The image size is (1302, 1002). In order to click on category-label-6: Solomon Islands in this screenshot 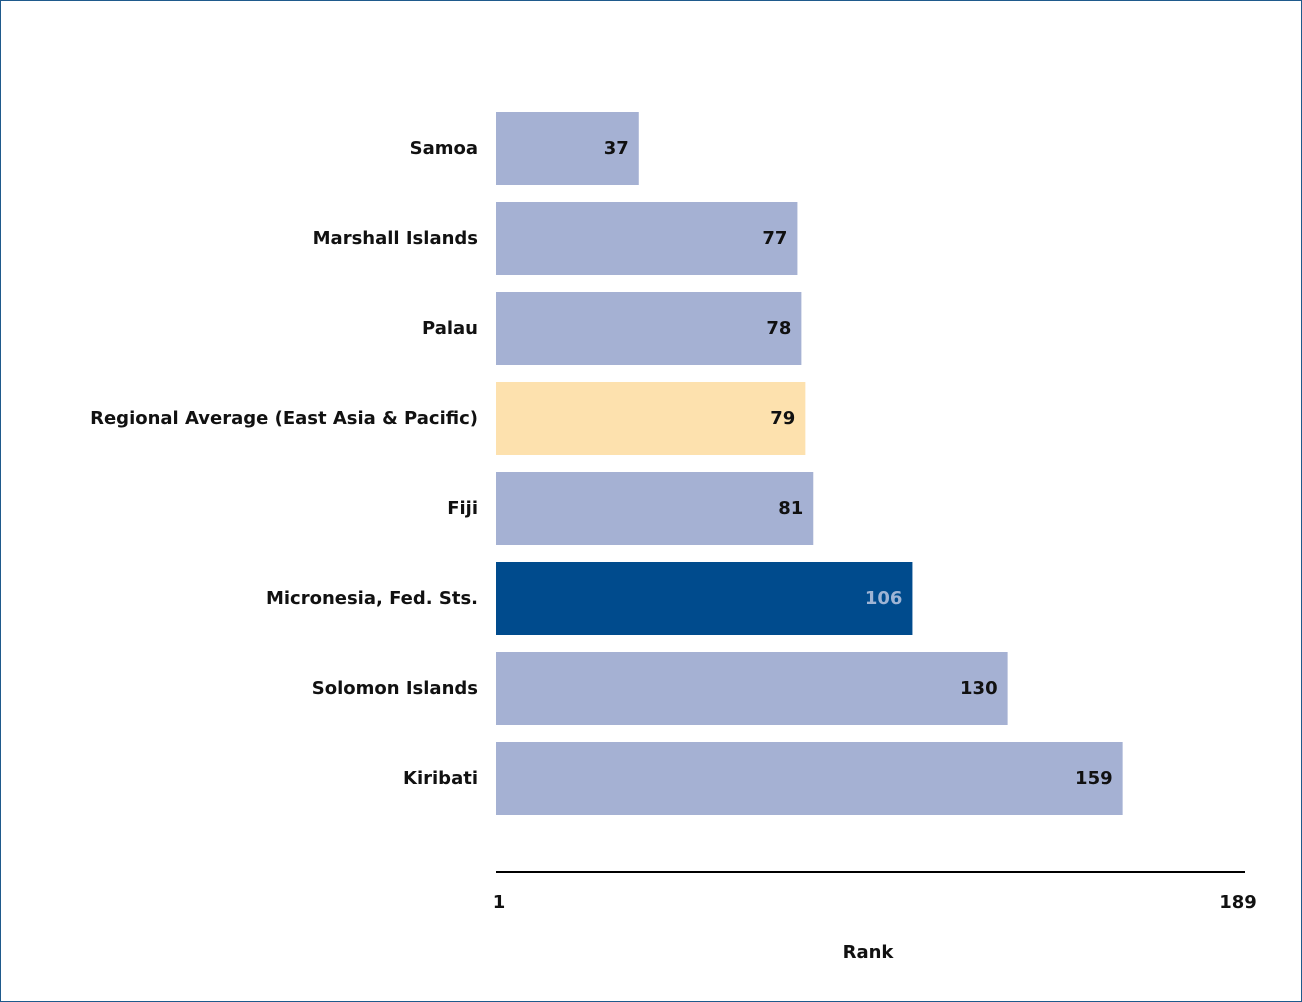, I will do `click(395, 688)`.